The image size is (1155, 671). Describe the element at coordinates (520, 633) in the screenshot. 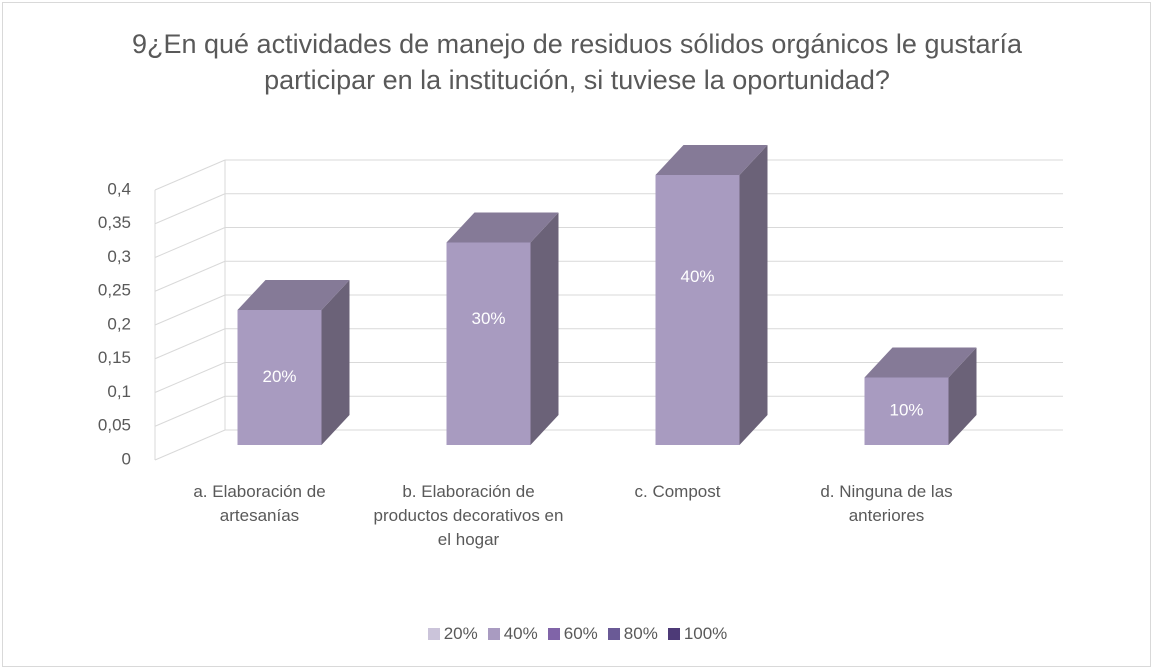

I see `legend-label: 40%` at that location.